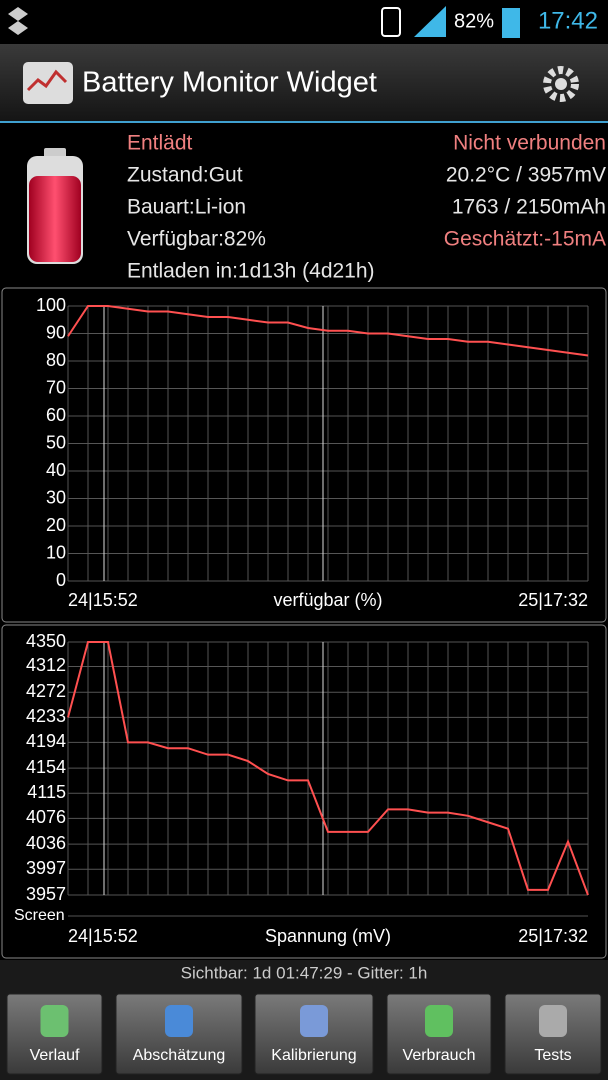 The height and width of the screenshot is (1080, 608). Describe the element at coordinates (328, 331) in the screenshot. I see `data-line` at that location.